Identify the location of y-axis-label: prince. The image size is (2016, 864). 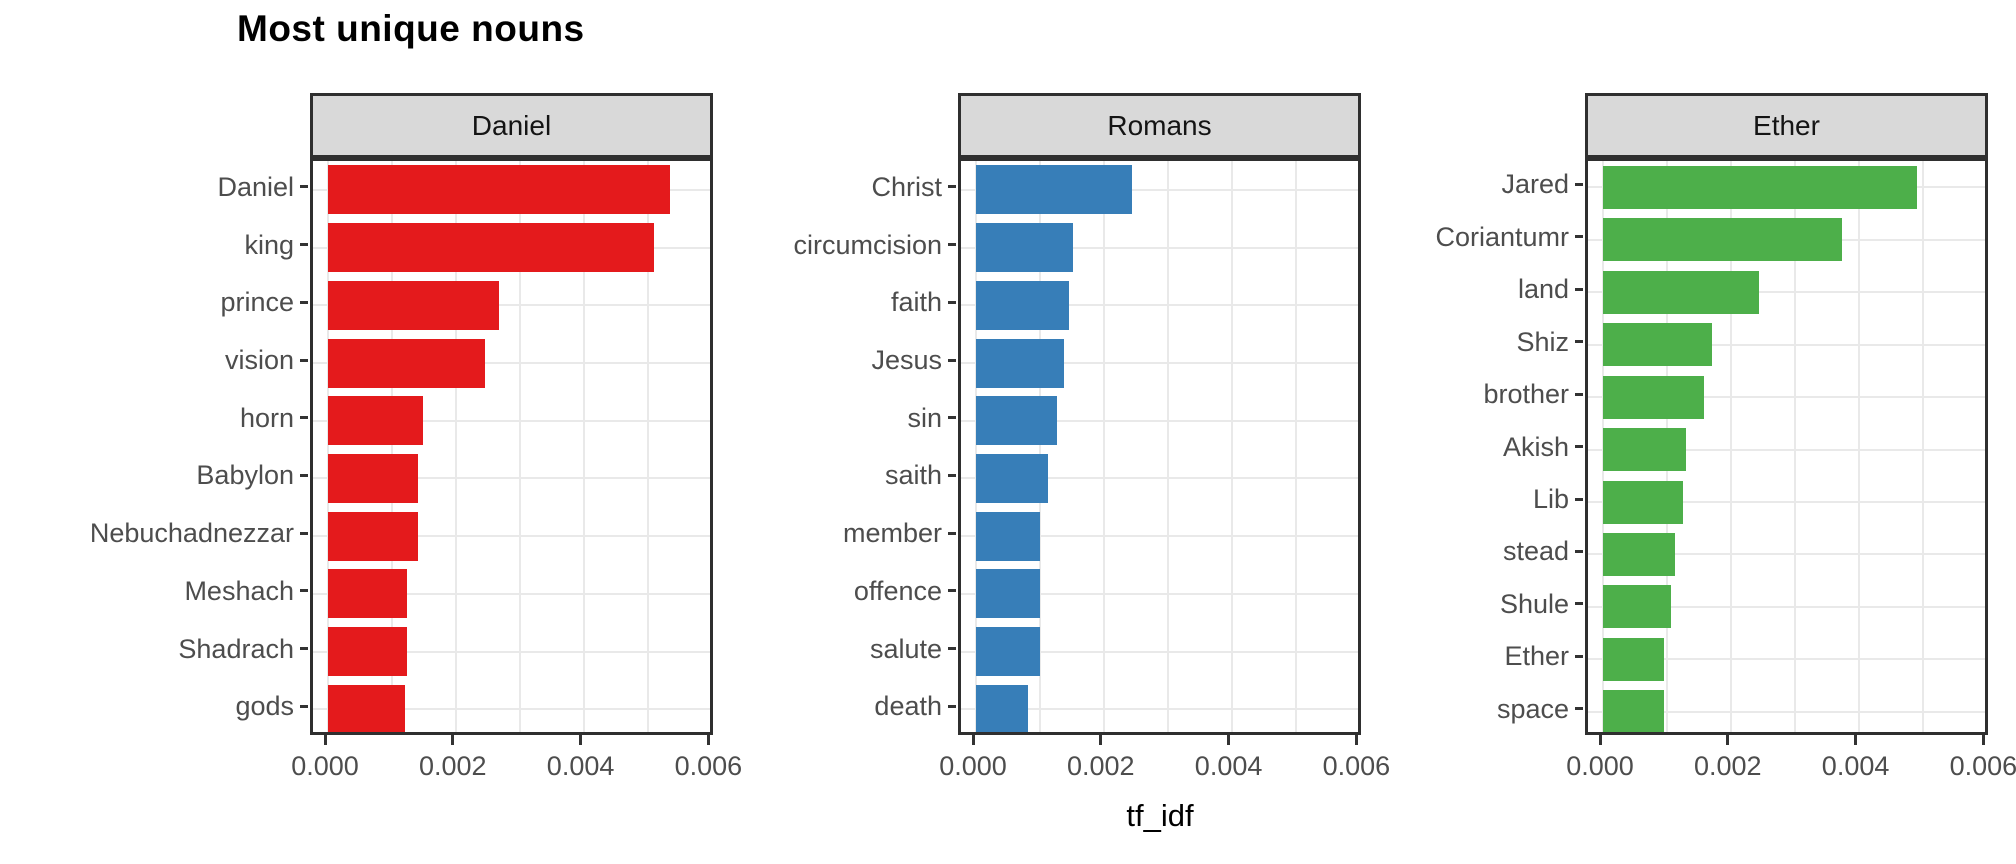
(257, 302).